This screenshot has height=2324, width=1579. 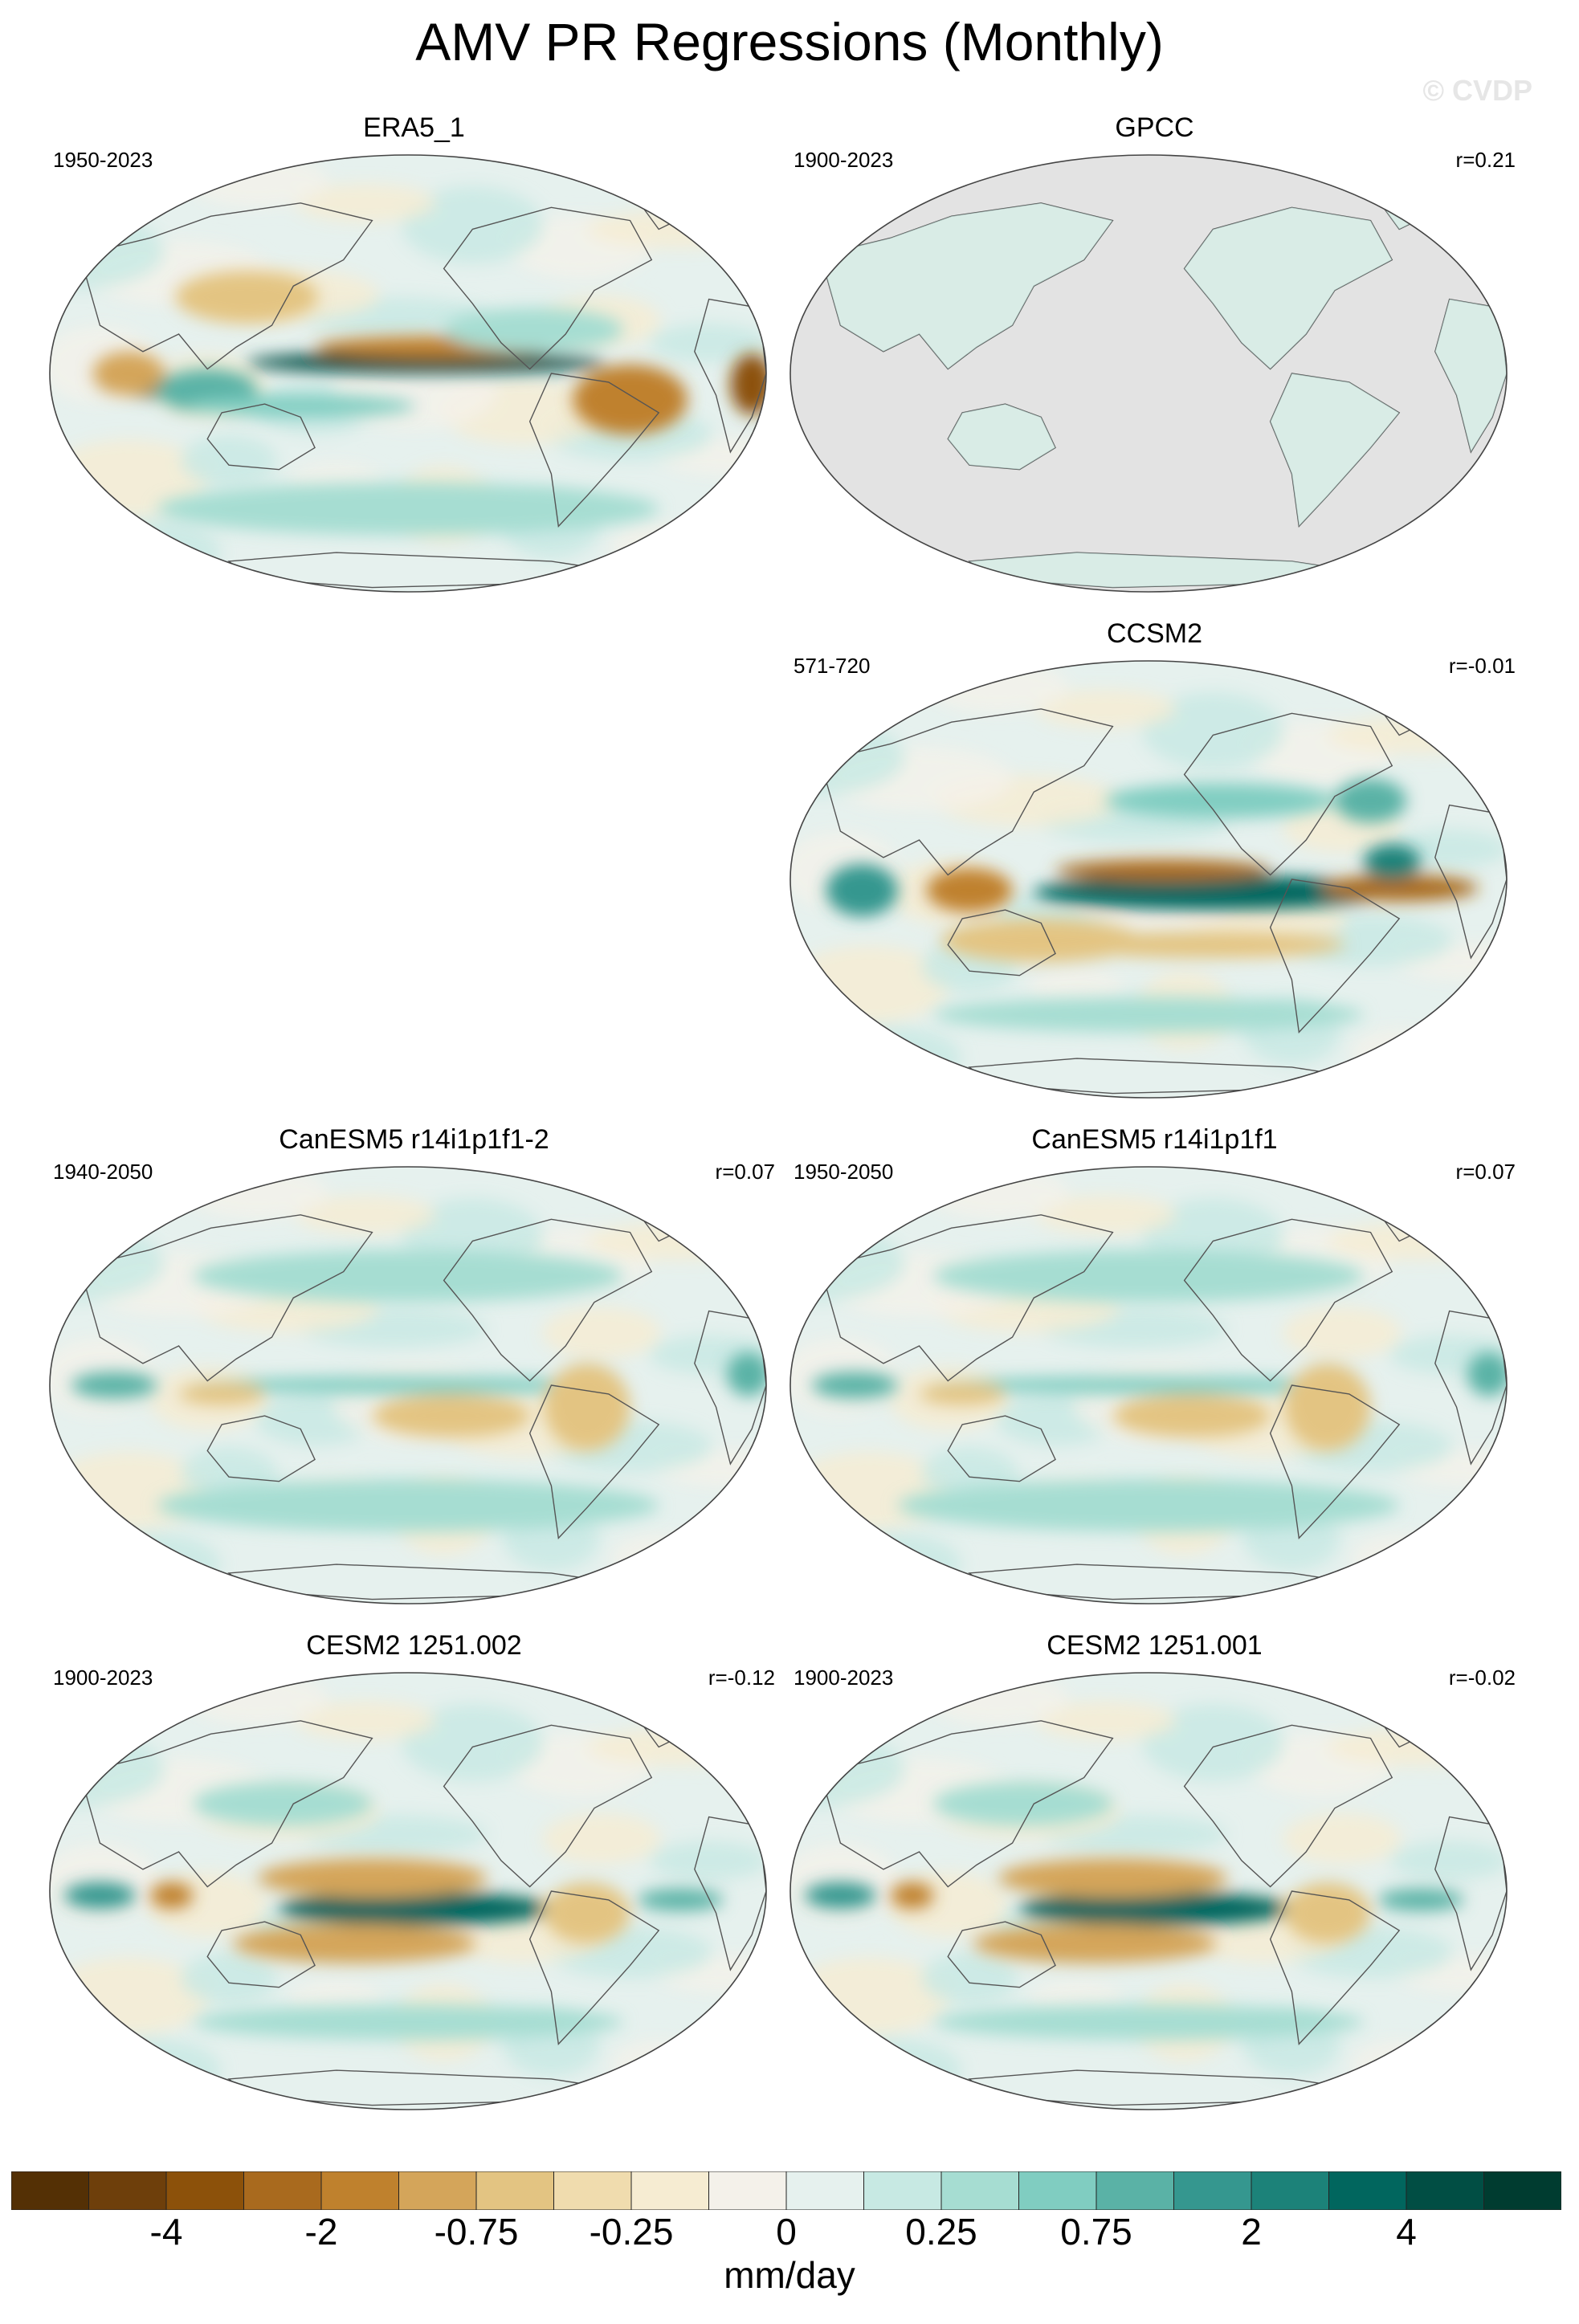 I want to click on panel-correlation: r=0.07, so click(x=745, y=1172).